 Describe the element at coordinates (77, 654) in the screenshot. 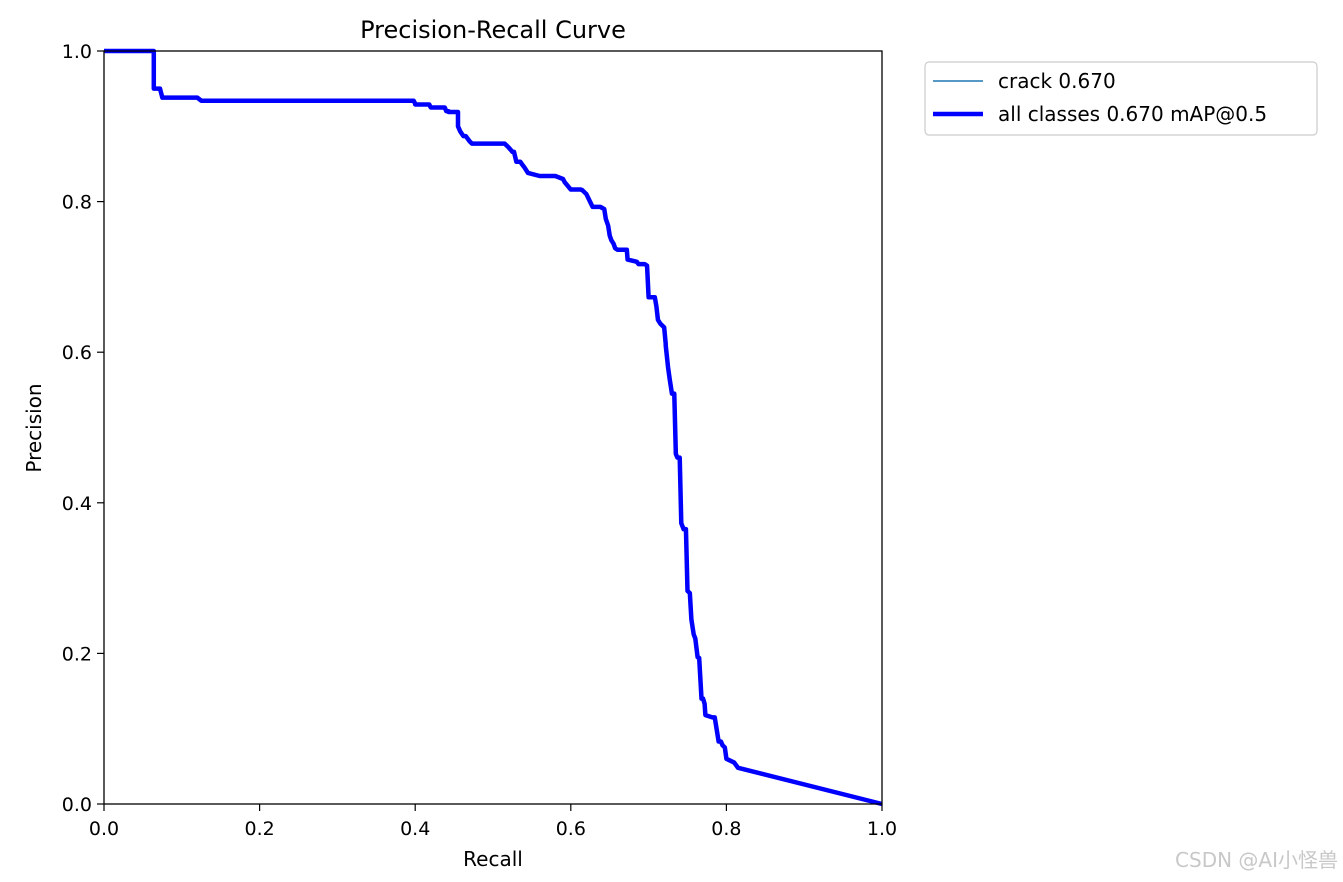

I see `y-tick-label: 0.2` at that location.